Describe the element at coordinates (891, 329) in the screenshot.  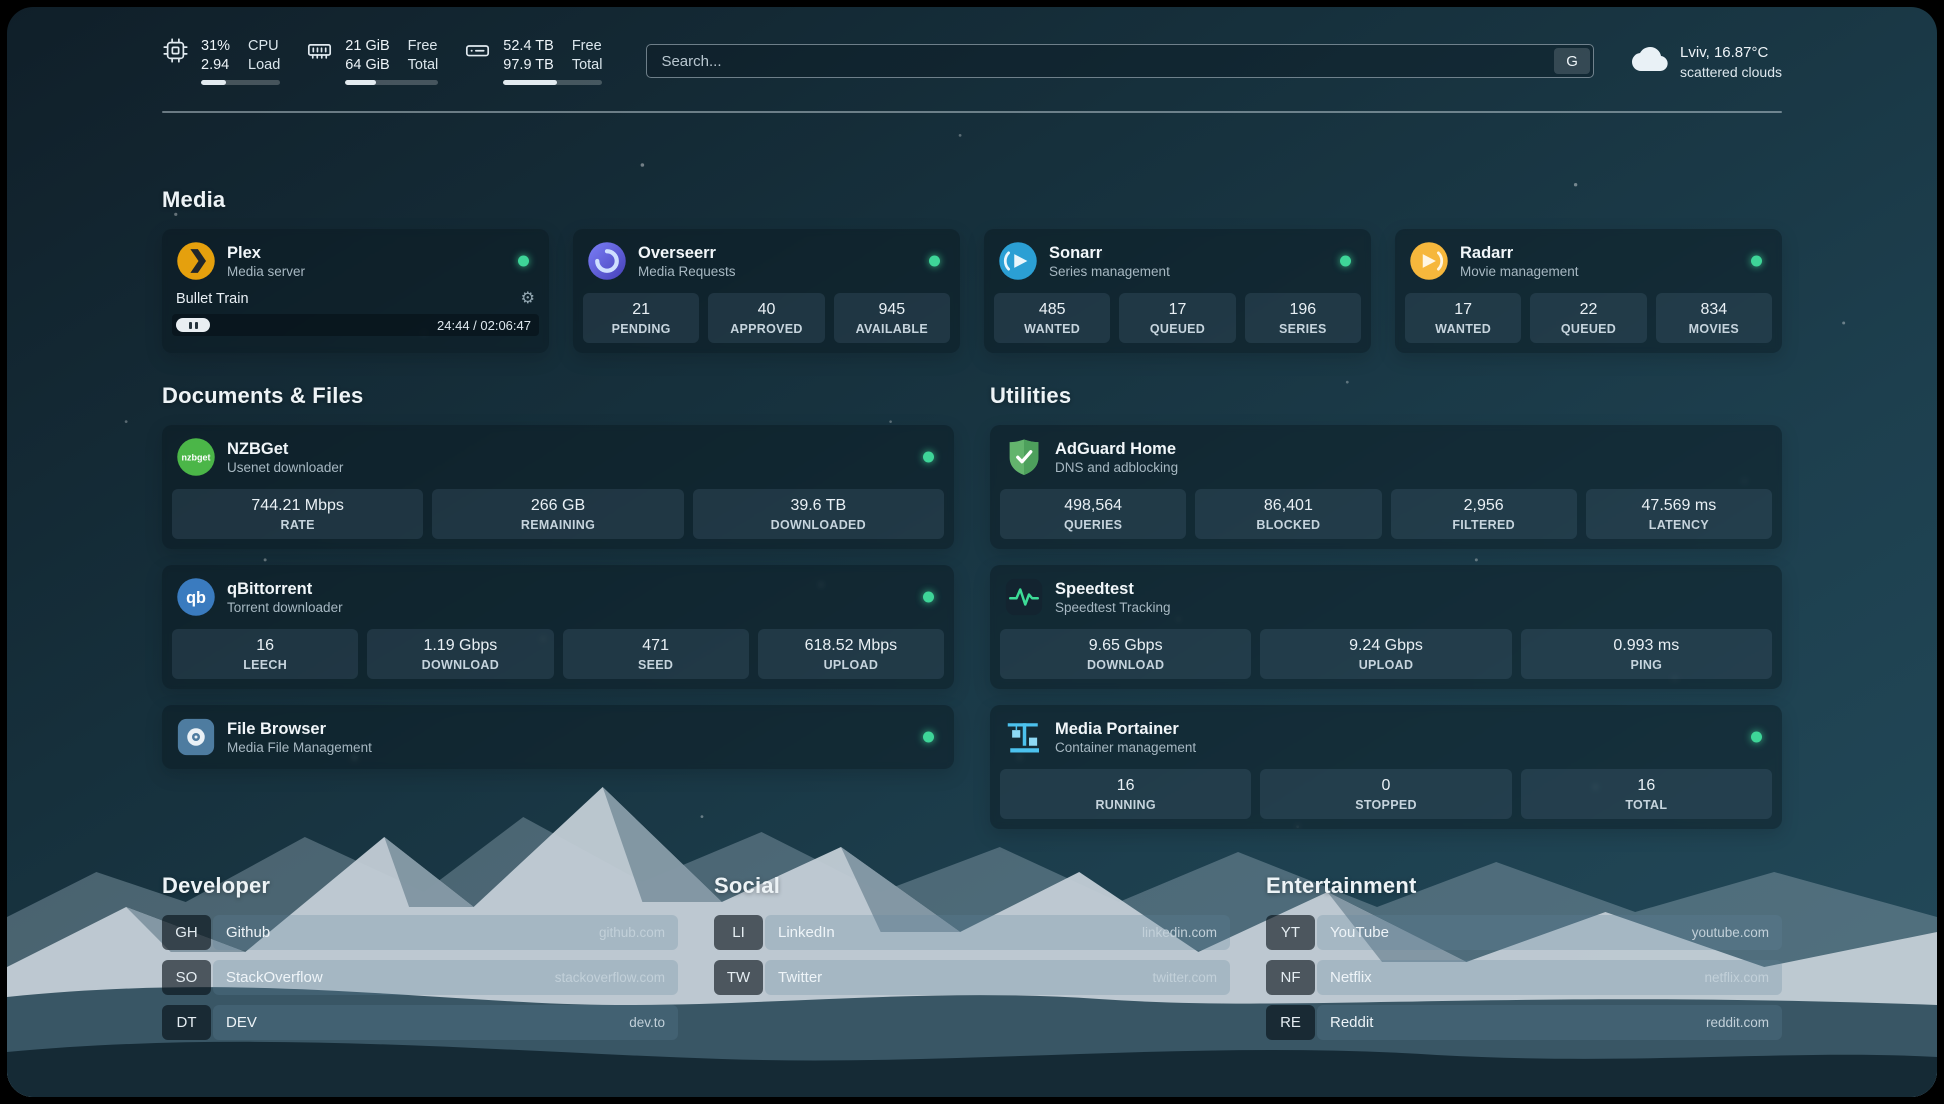
I see `stat-label: AVAILABLE` at that location.